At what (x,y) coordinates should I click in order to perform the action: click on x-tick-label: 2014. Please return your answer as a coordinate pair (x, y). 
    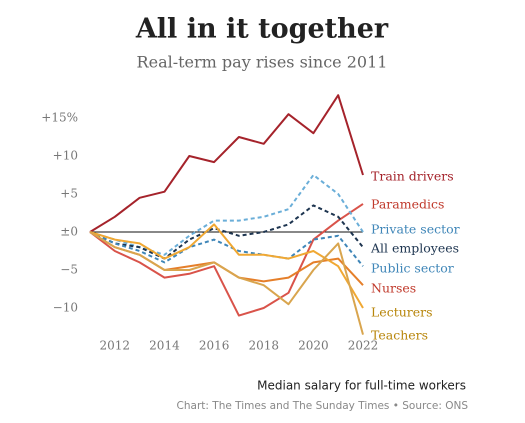
    Looking at the image, I should click on (164, 346).